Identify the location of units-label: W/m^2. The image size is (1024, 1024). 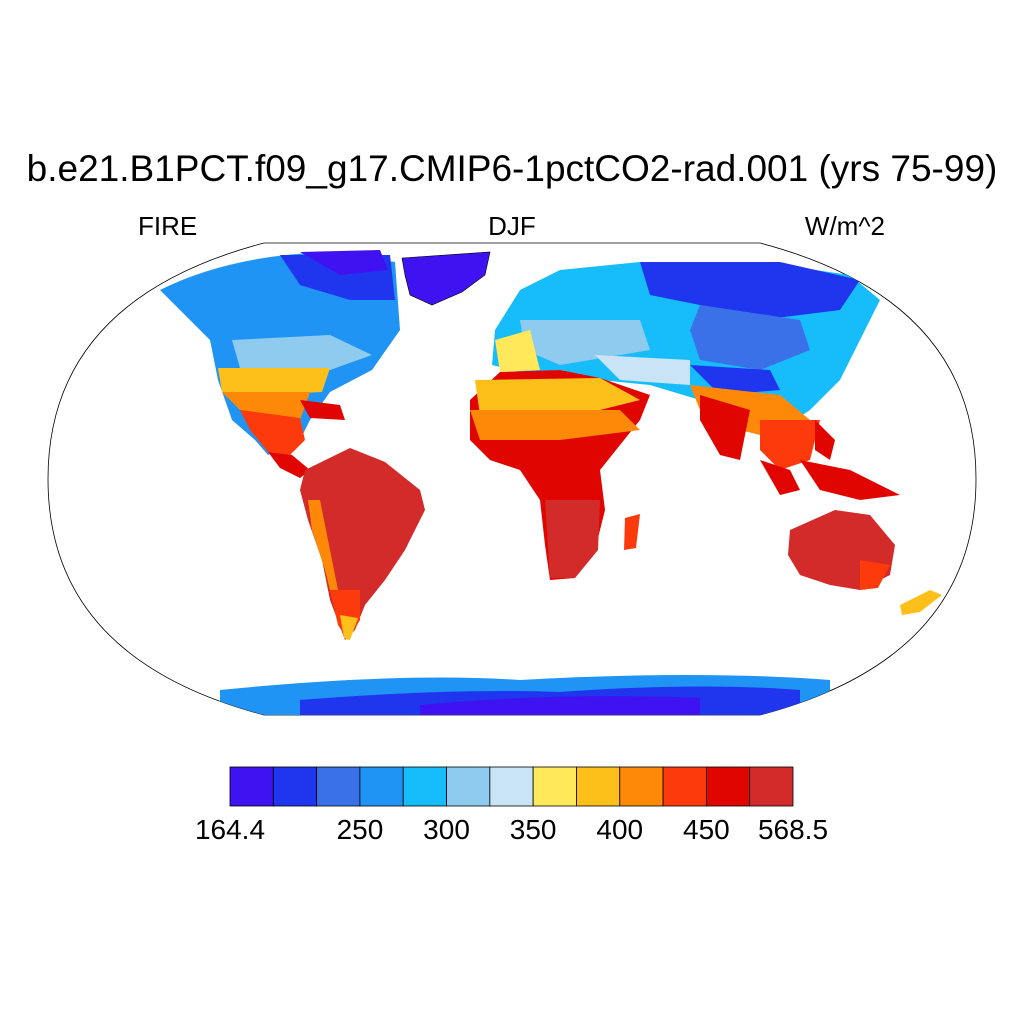
(844, 226).